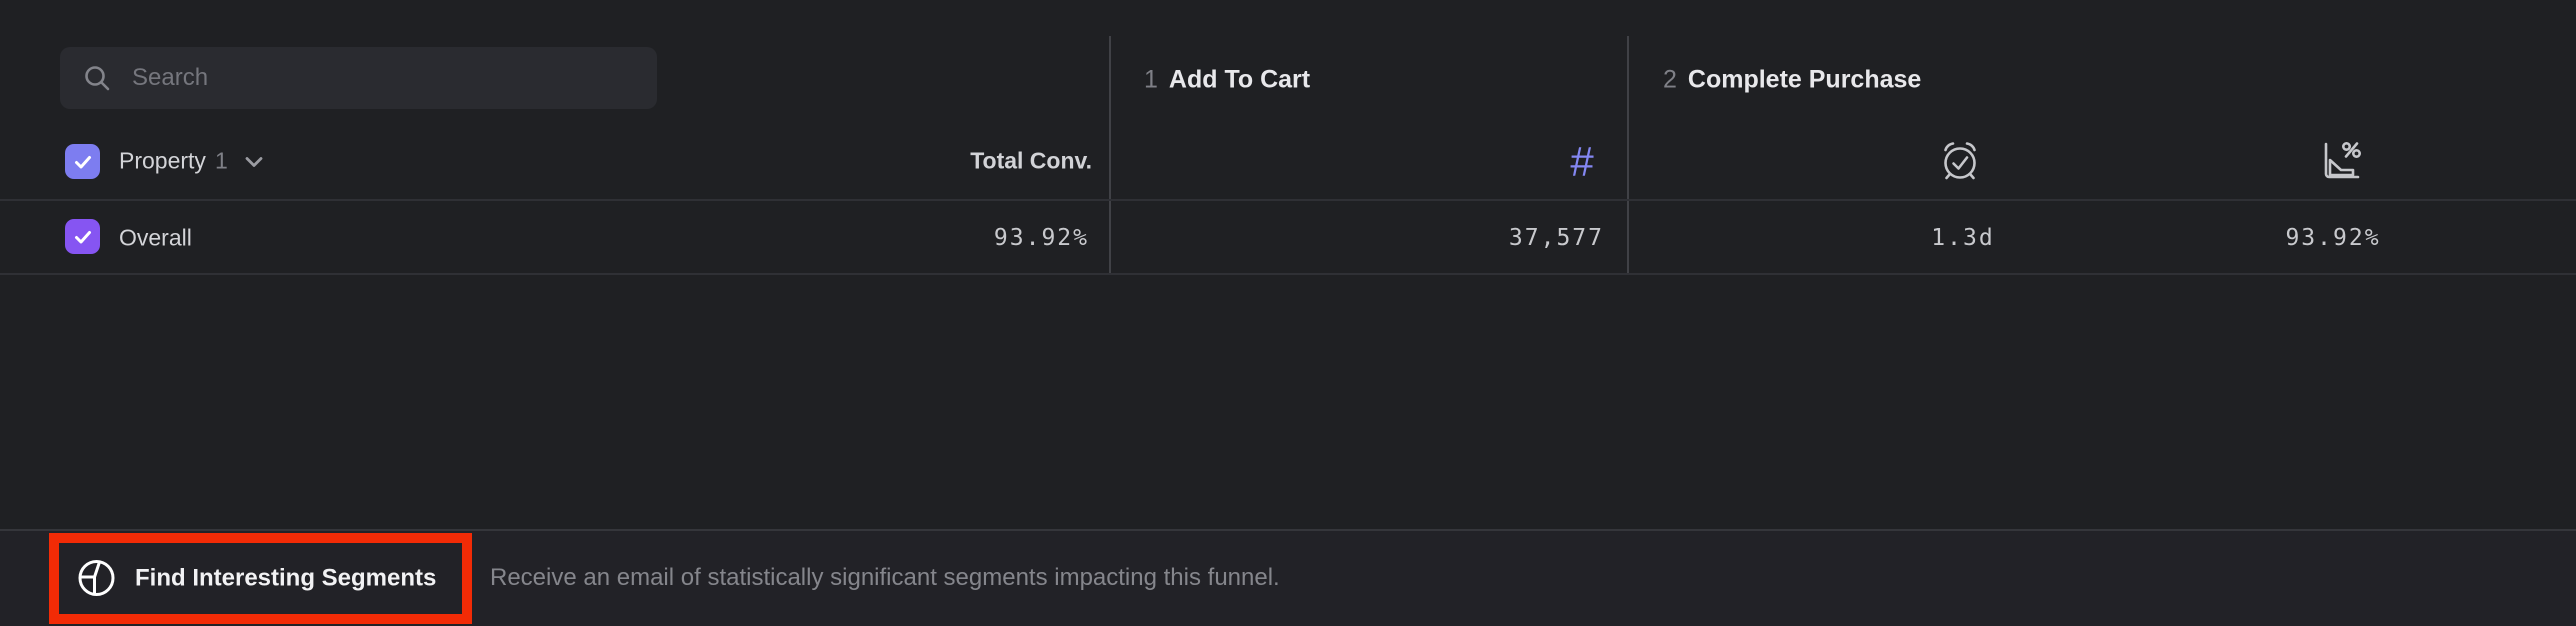 This screenshot has height=626, width=2576. Describe the element at coordinates (1288, 274) in the screenshot. I see `row-separator` at that location.